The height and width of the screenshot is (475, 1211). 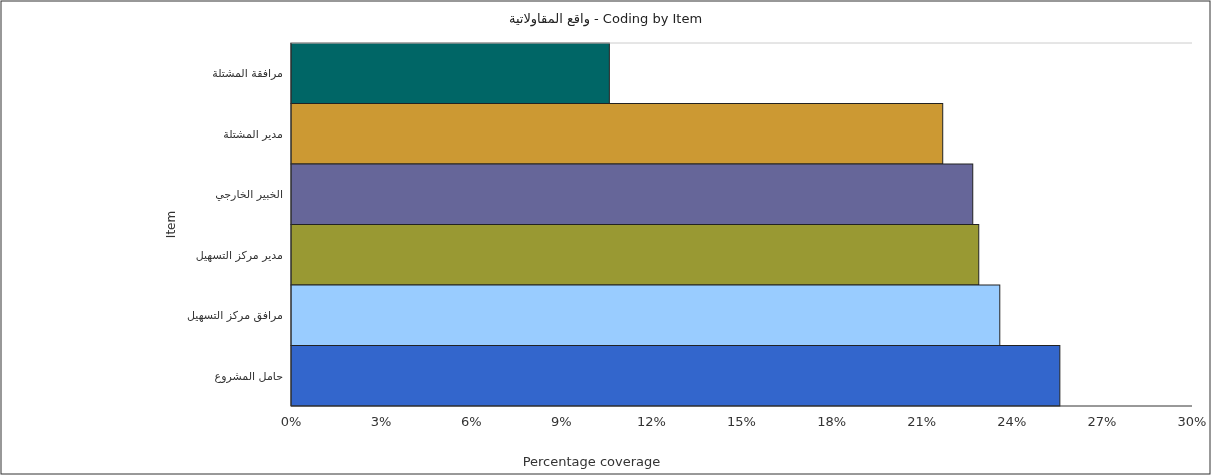 I want to click on x-tick-label: 12%, so click(x=651, y=421).